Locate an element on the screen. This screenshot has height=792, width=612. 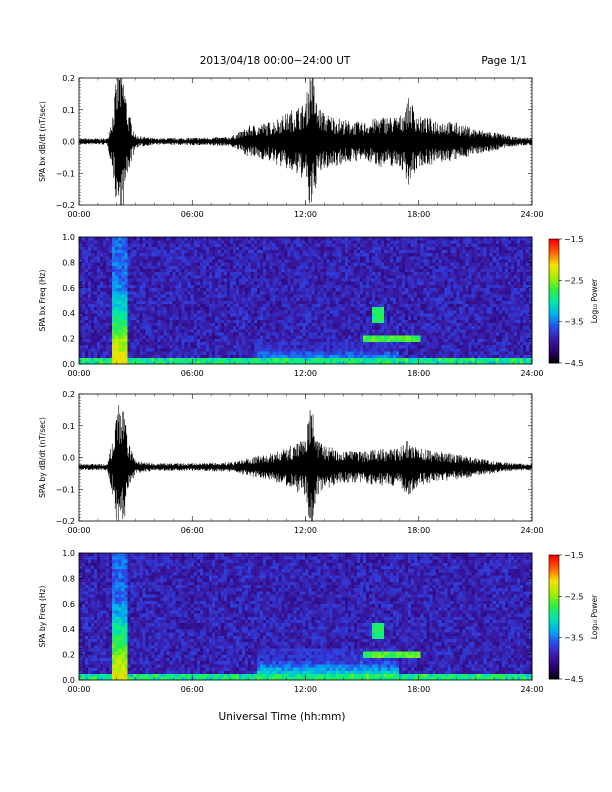
page-indicator: Page 1/1 is located at coordinates (504, 61).